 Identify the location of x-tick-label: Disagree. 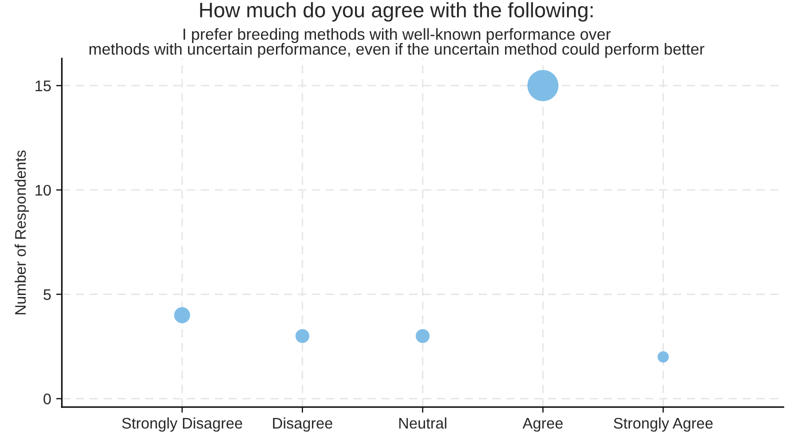
(302, 424).